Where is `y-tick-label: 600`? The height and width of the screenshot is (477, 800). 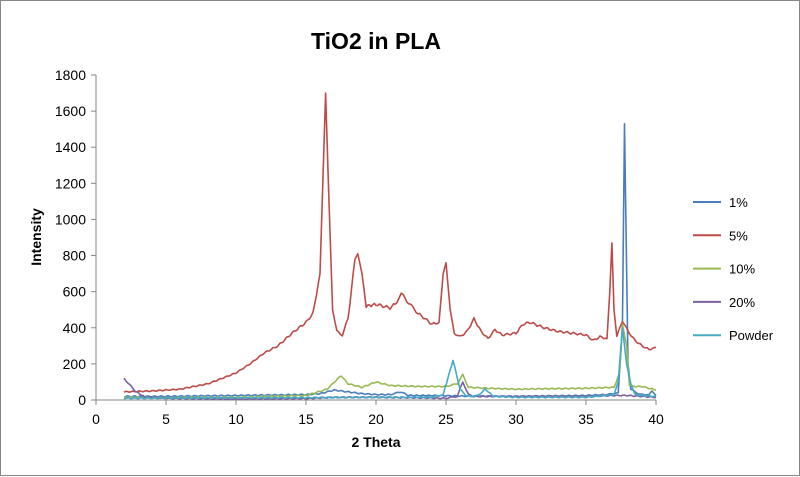 y-tick-label: 600 is located at coordinates (75, 292).